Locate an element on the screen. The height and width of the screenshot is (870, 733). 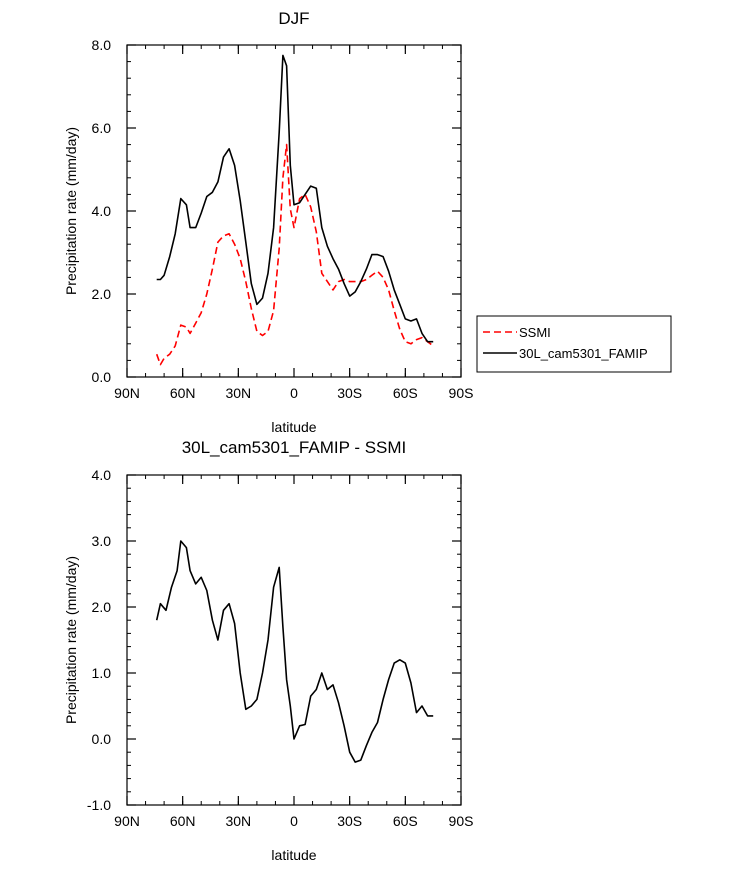
series-line-ssmi is located at coordinates (294, 254).